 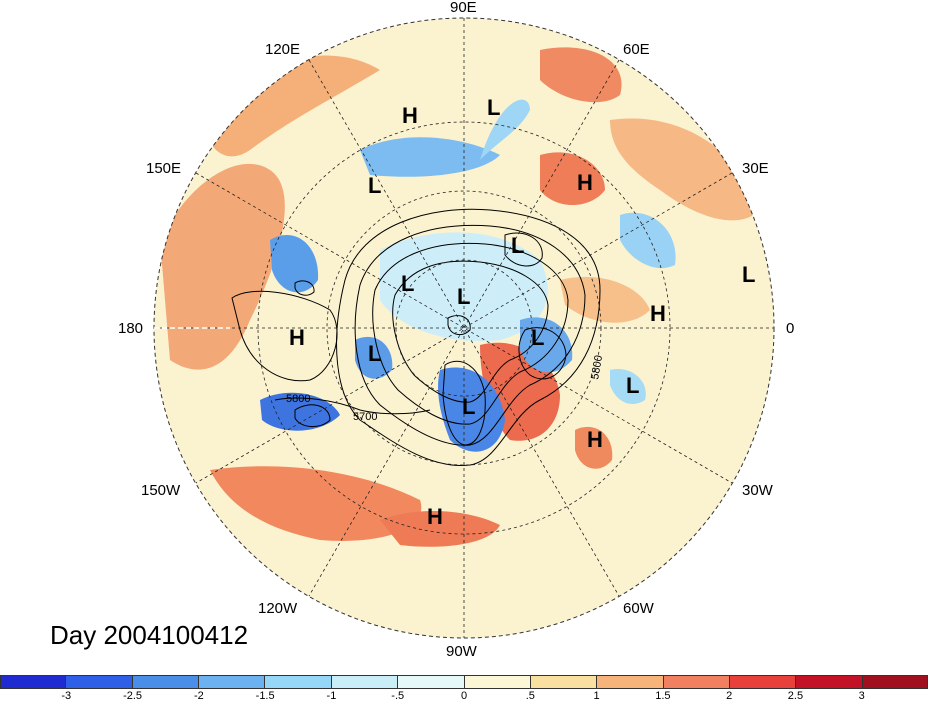 I want to click on longitude-label: 120W, so click(x=278, y=608).